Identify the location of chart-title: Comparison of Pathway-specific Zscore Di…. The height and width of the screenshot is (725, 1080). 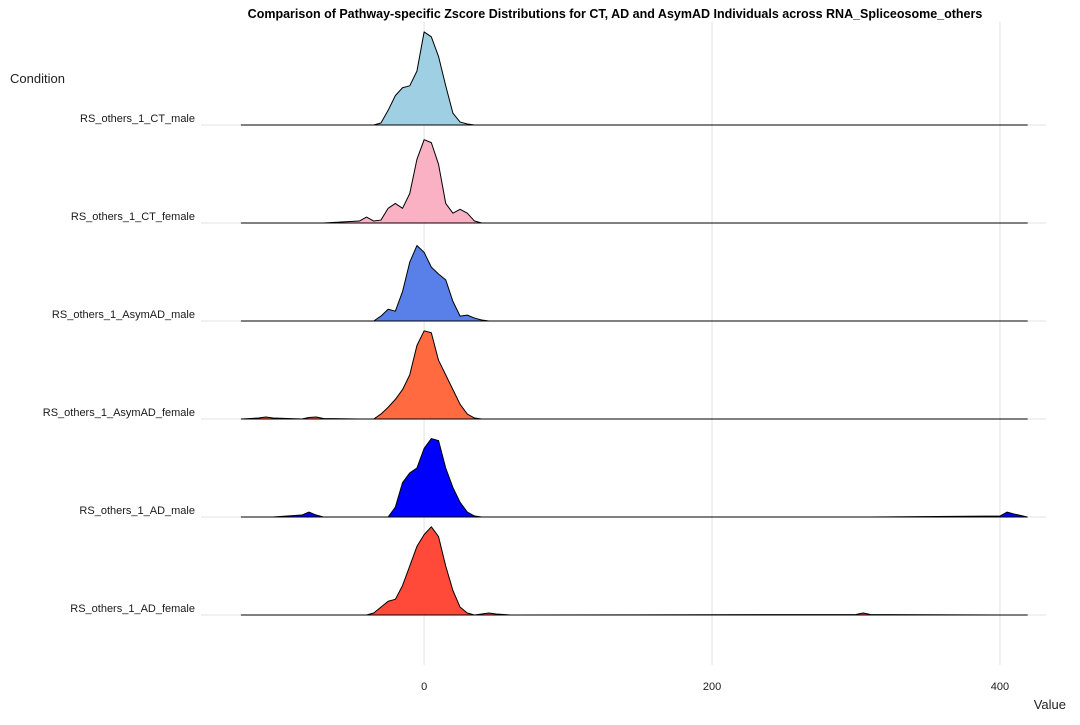
(615, 14).